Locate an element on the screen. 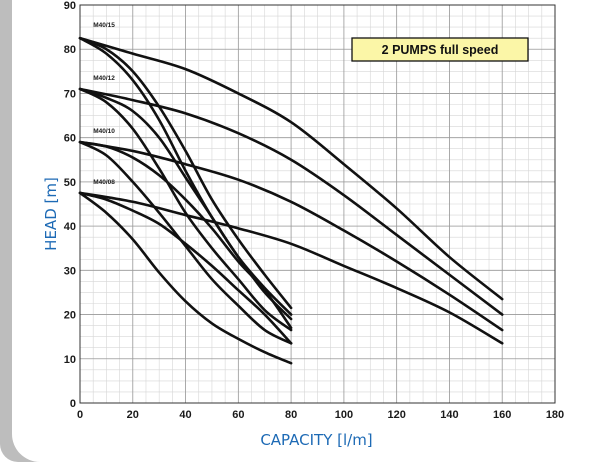  annotation-text: 2 PUMPS full speed is located at coordinates (440, 50).